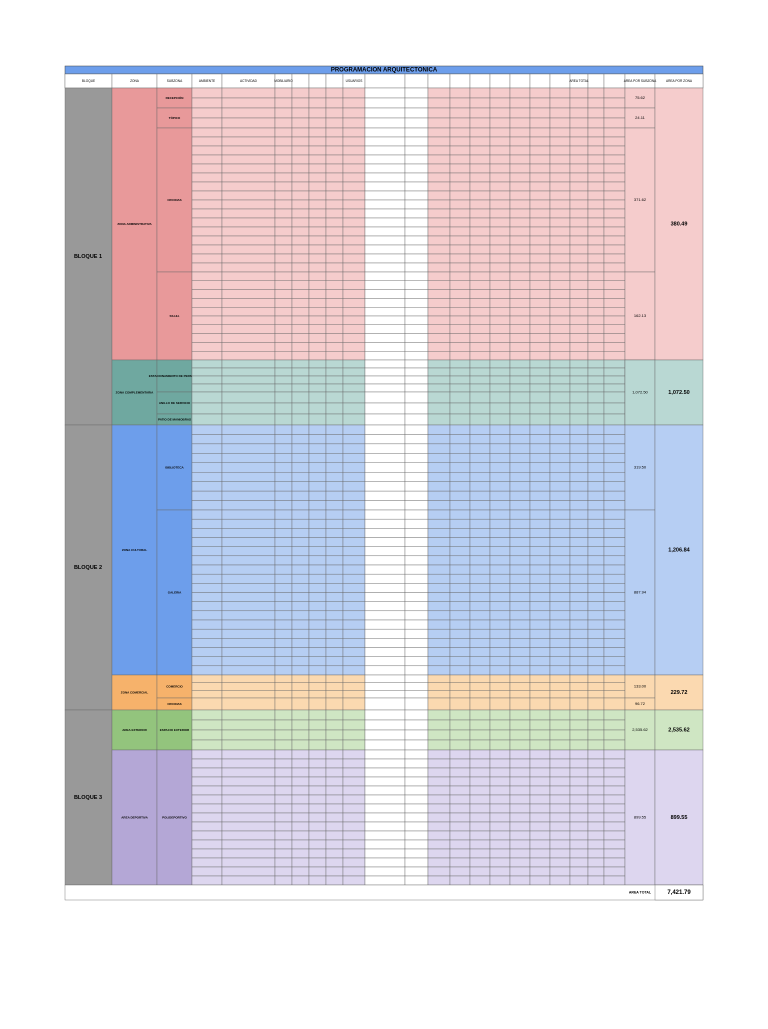 The width and height of the screenshot is (768, 1029). I want to click on zona-label: AREA EXTERIOR, so click(134, 730).